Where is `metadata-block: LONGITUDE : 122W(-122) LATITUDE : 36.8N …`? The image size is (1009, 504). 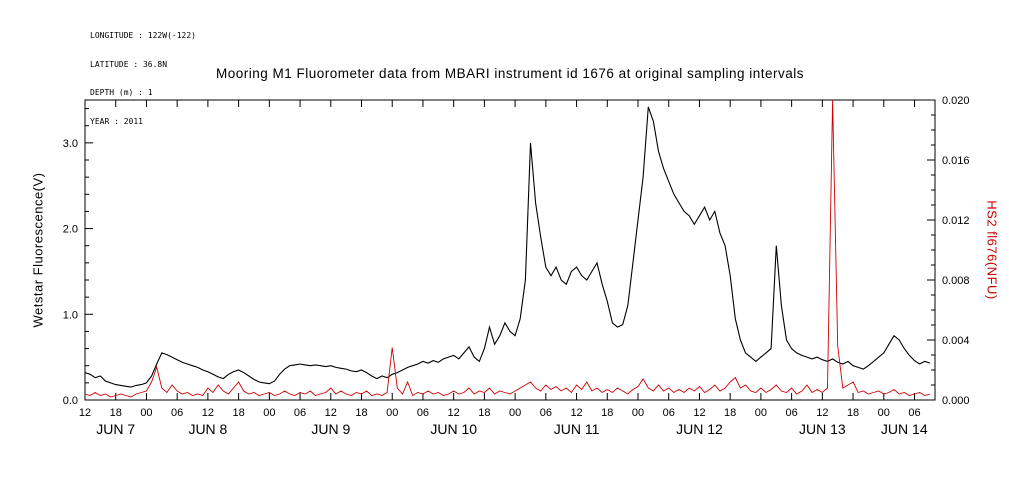 metadata-block: LONGITUDE : 122W(-122) LATITUDE : 36.8N … is located at coordinates (143, 78).